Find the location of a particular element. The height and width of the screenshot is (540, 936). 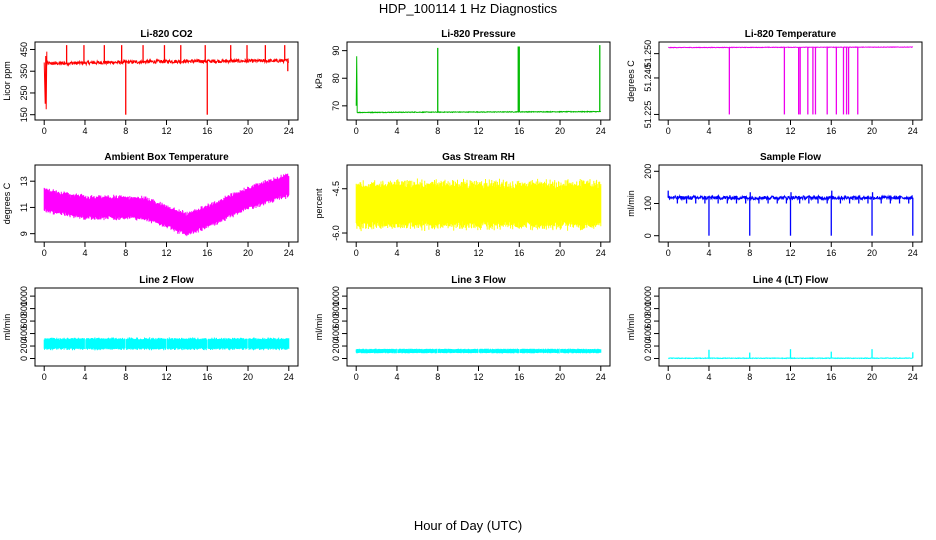

y-axis-label: kPa is located at coordinates (319, 81).